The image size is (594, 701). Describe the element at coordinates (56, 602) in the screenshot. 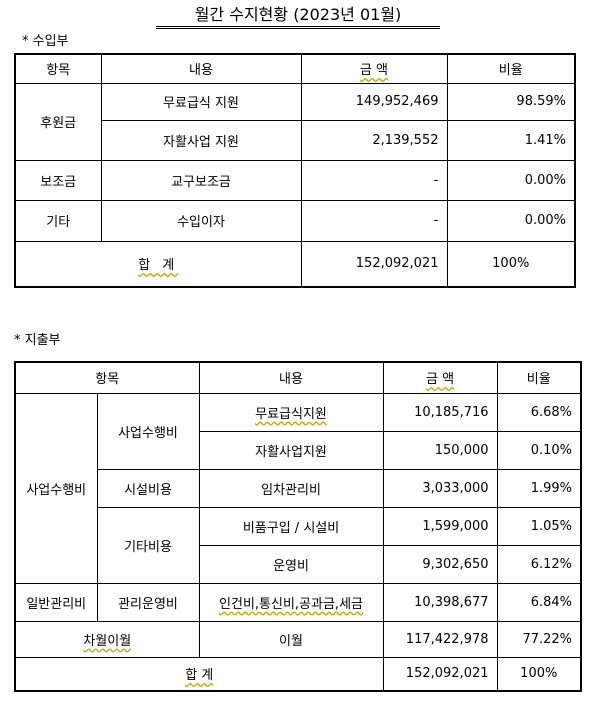

I see `expense-group-general: 일반관리비` at that location.